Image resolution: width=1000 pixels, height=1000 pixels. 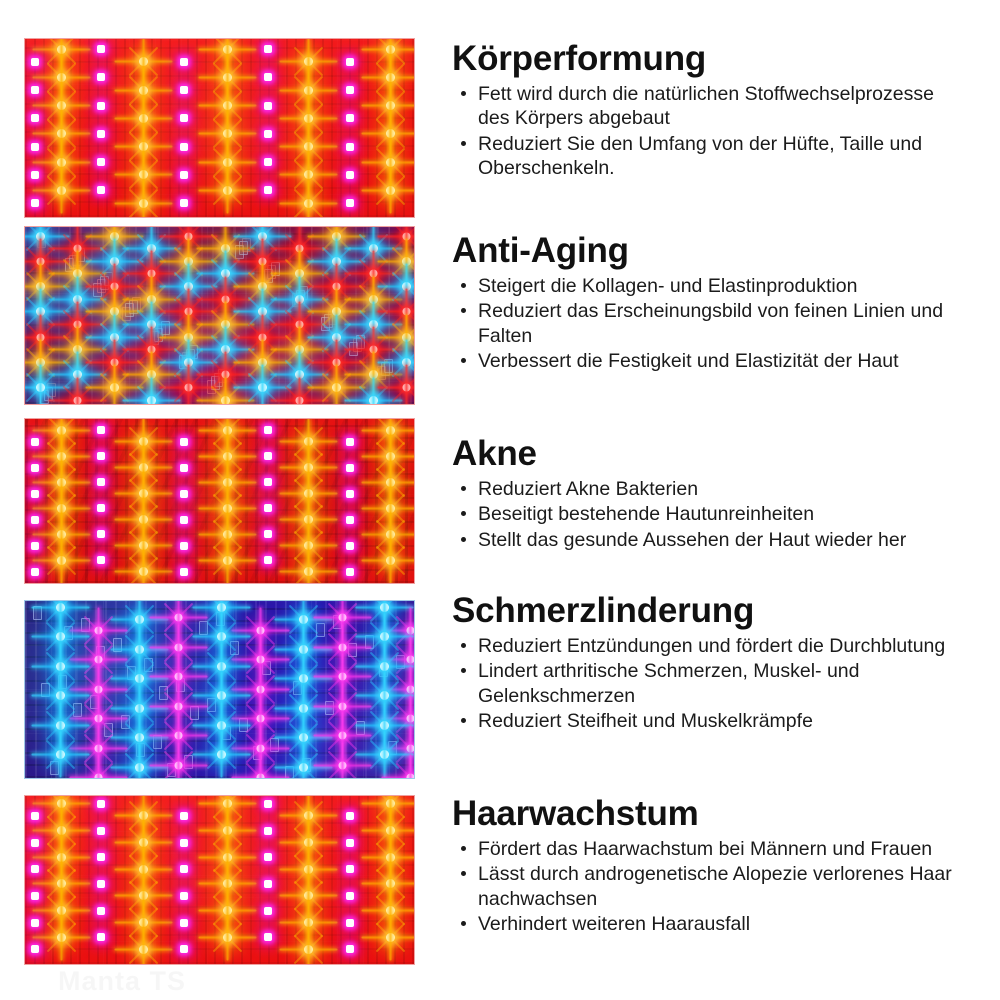 I want to click on led-panel-blue-pain-relief, so click(x=219, y=689).